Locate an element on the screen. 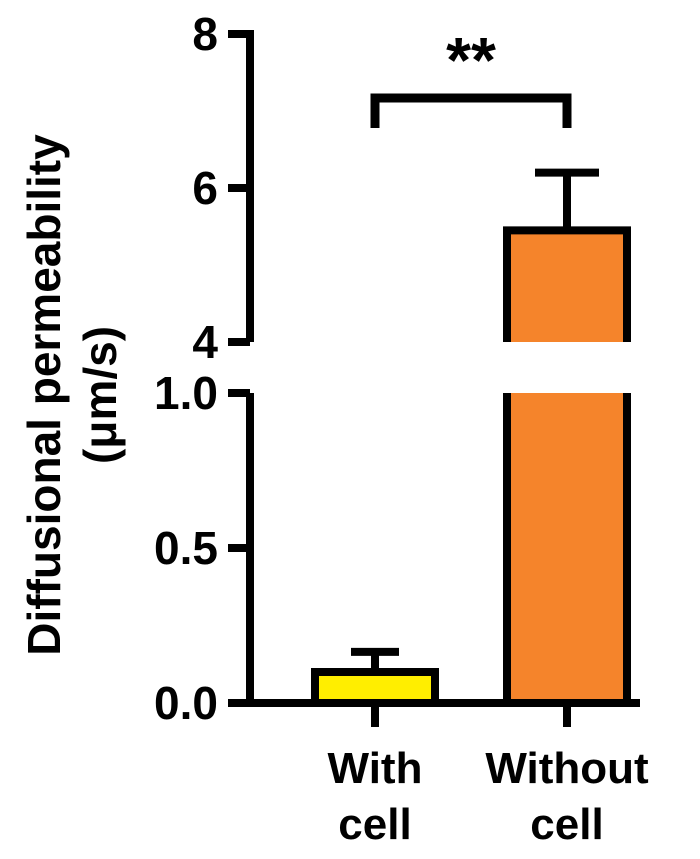 This screenshot has width=700, height=859. category-label-line: With is located at coordinates (375, 768).